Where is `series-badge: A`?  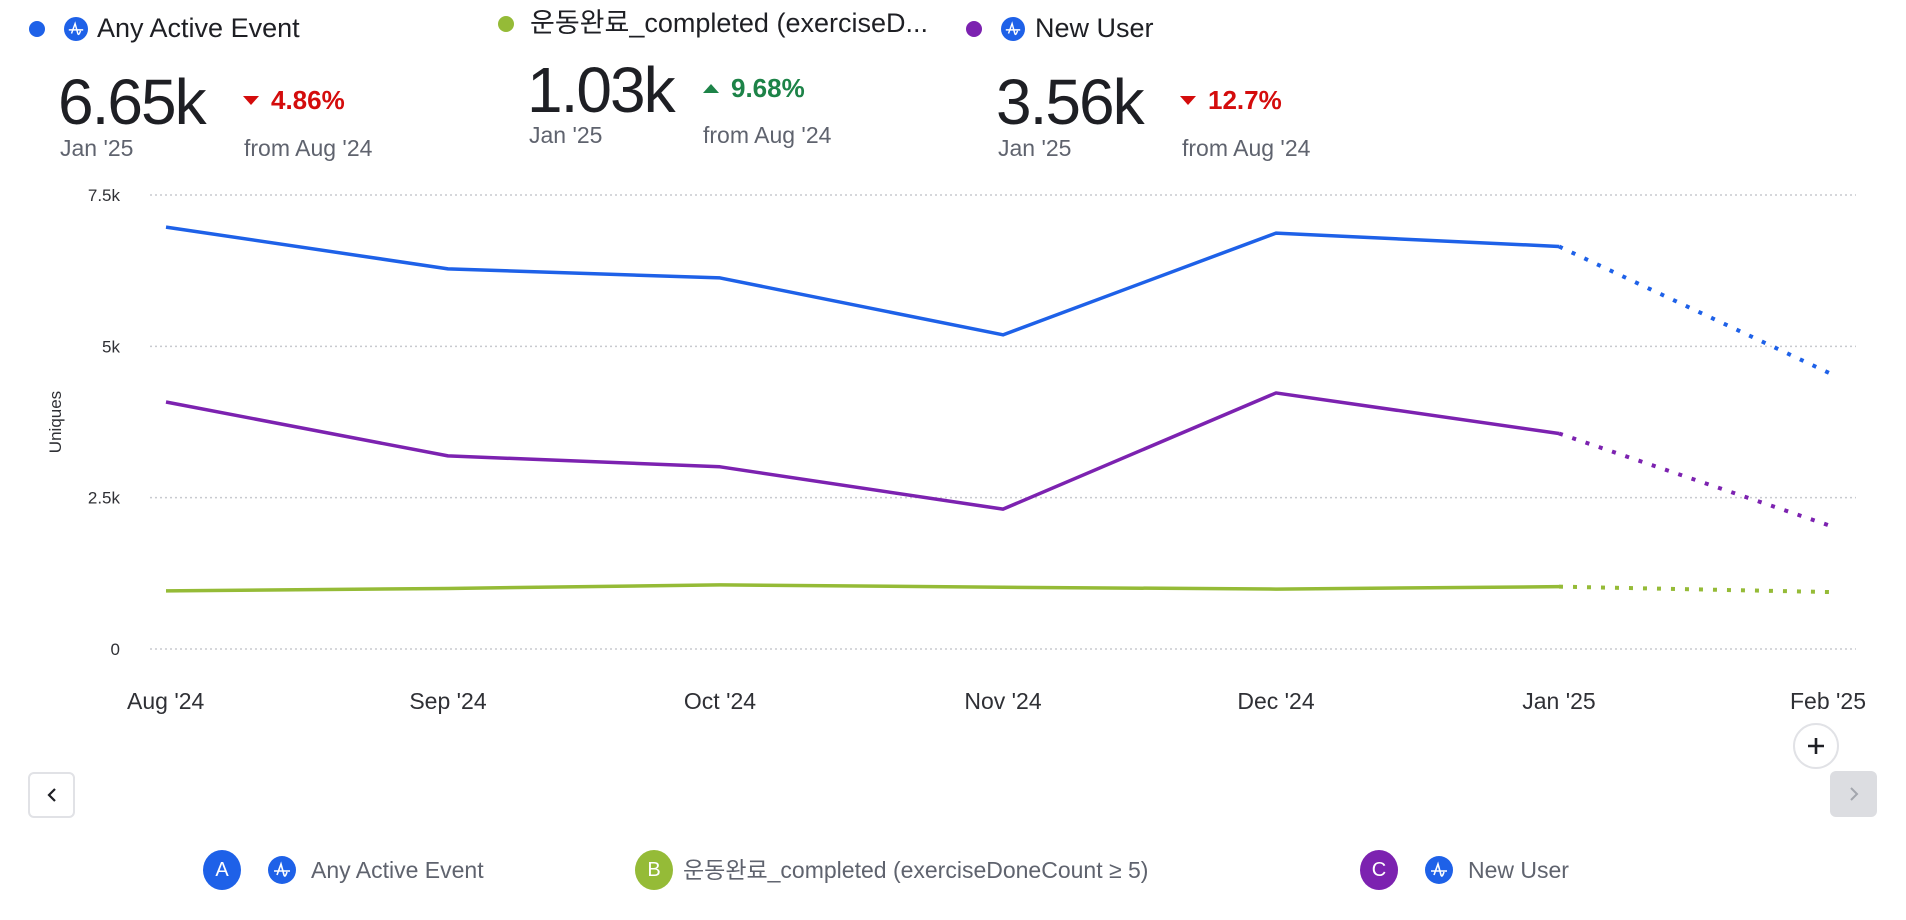
series-badge: A is located at coordinates (222, 870).